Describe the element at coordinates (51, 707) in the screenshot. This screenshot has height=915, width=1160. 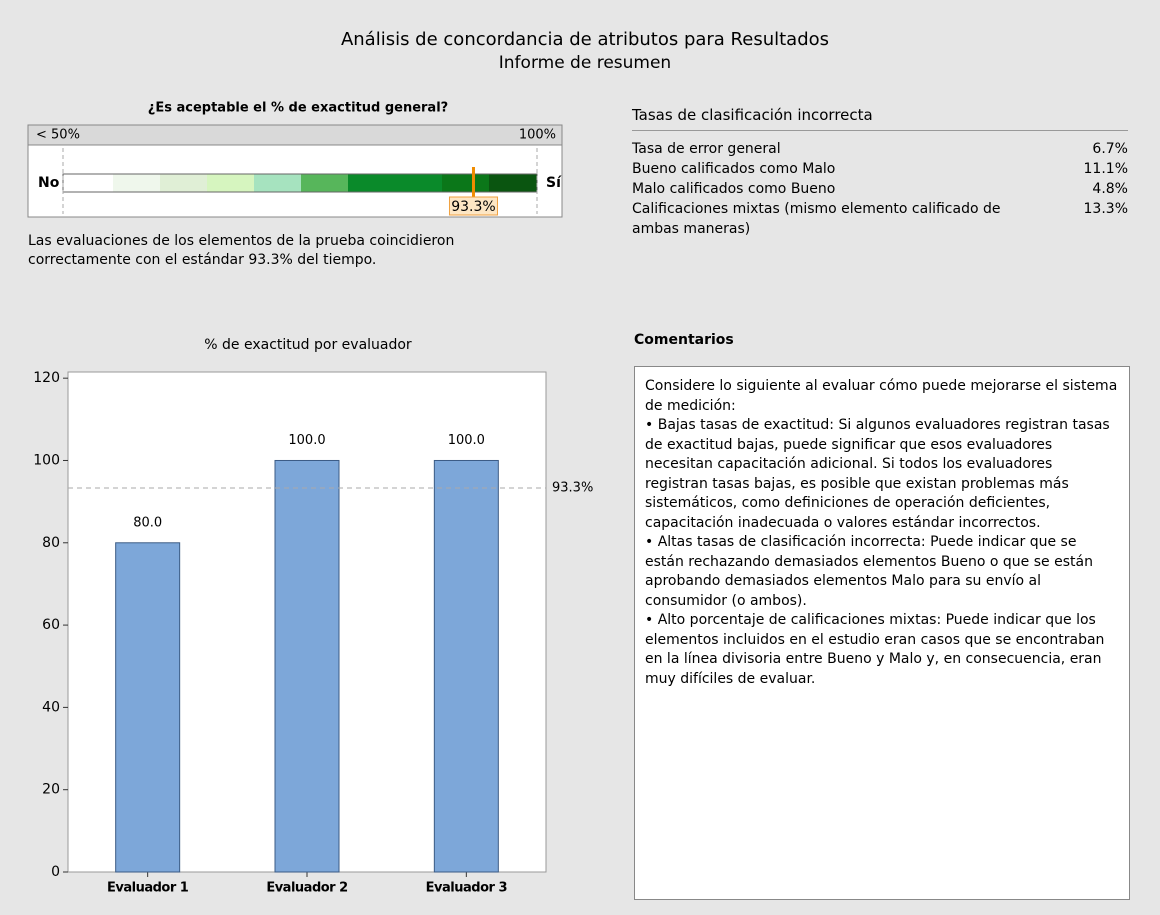
I see `y-tick-label: 40` at that location.